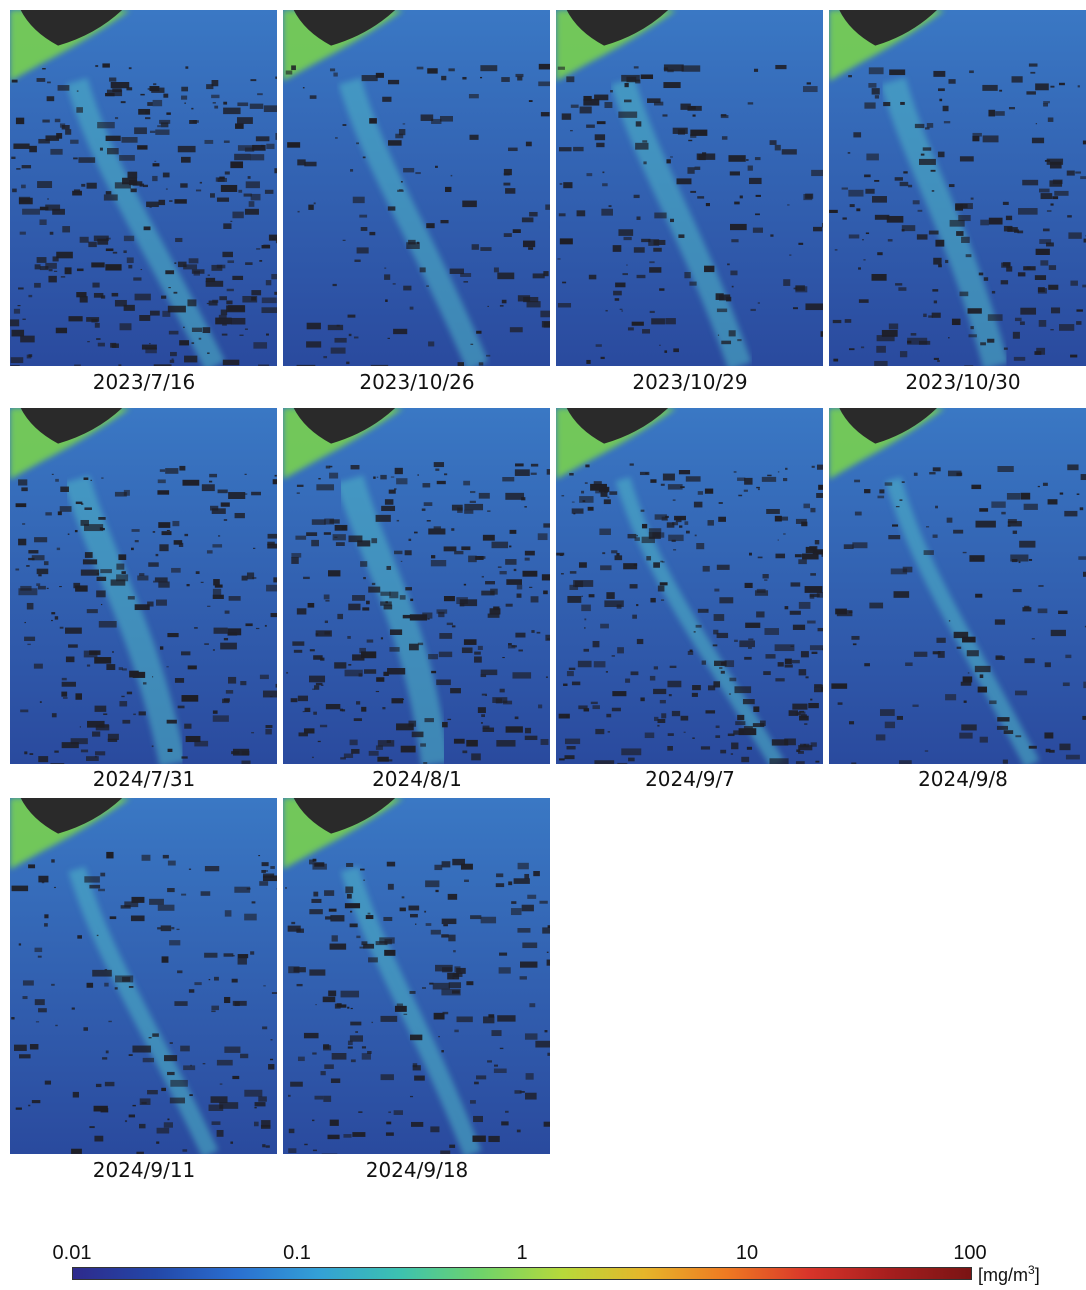  Describe the element at coordinates (690, 382) in the screenshot. I see `panel-date-3: 2023/10/29` at that location.